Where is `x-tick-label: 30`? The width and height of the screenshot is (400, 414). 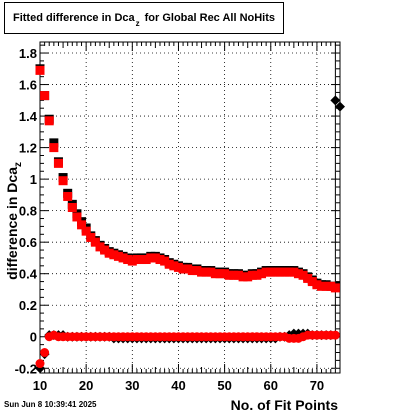
x-tick-label: 30 is located at coordinates (132, 385).